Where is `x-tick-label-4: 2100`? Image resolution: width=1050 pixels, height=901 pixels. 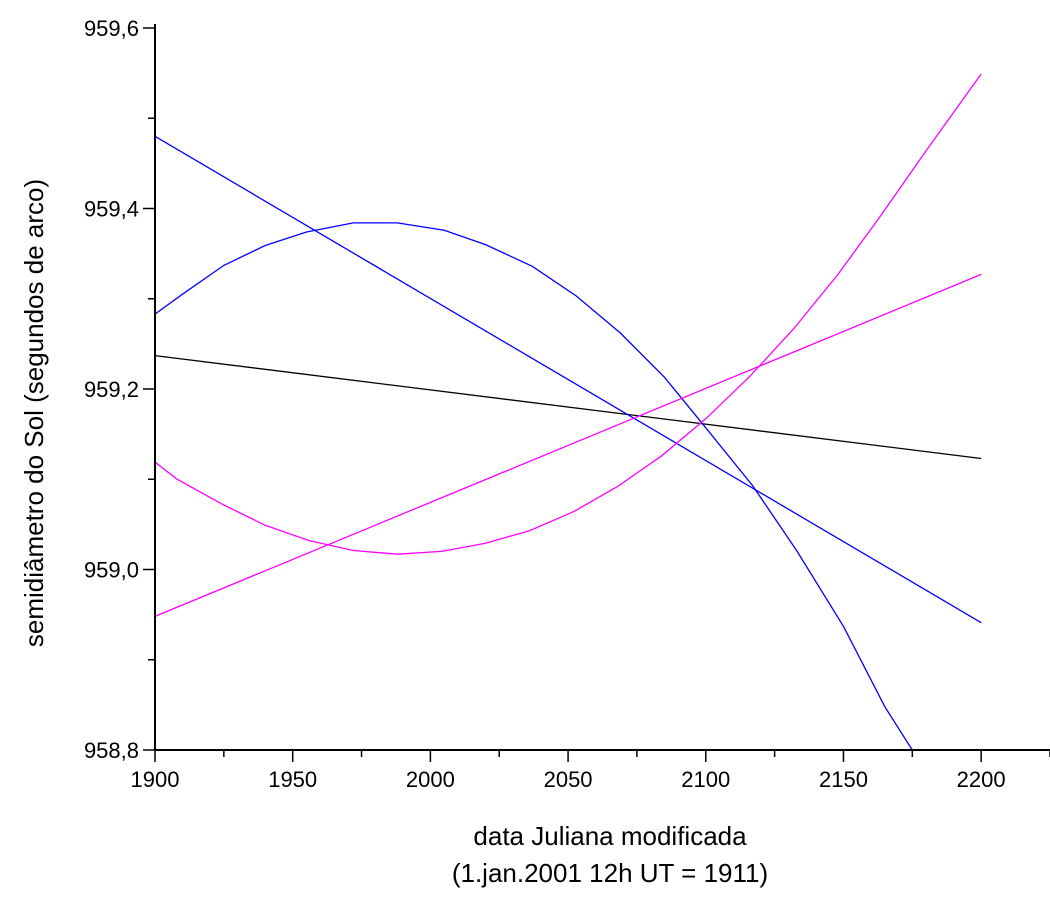
x-tick-label-4: 2100 is located at coordinates (705, 779).